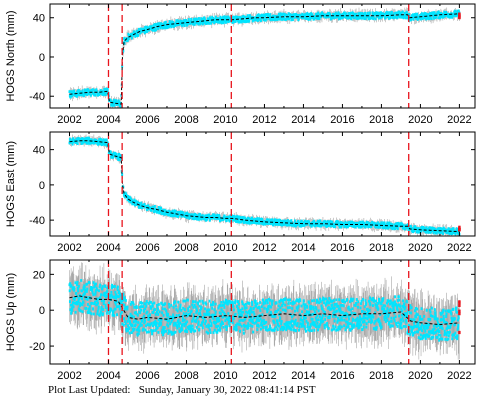  Describe the element at coordinates (89, 390) in the screenshot. I see `footer-label: Plot Last Updated:` at that location.